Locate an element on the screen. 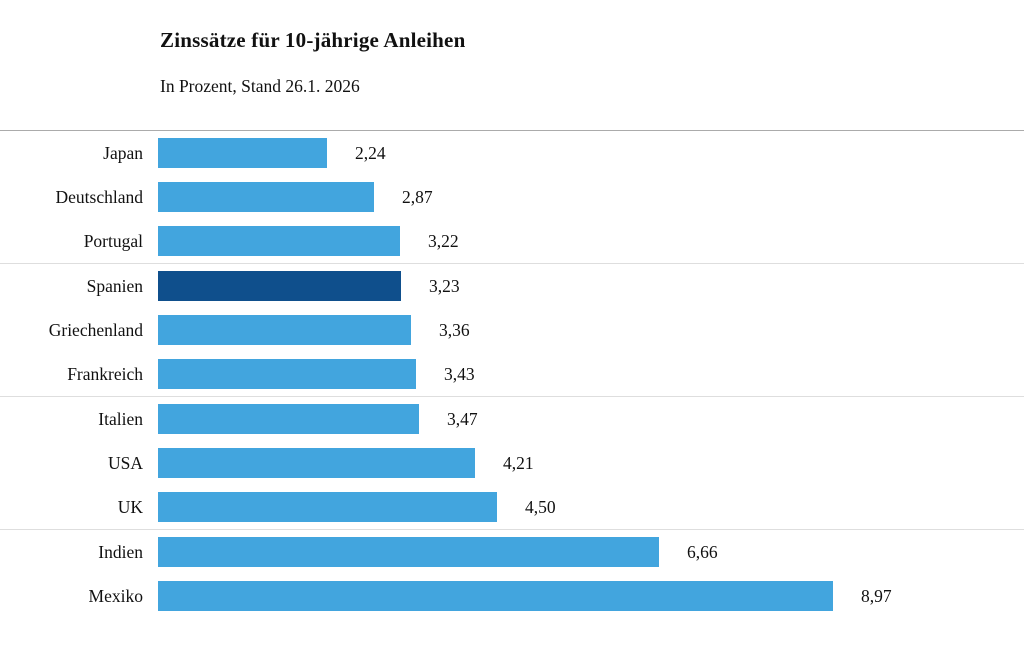  chart-row: Japan 2,24 is located at coordinates (512, 153).